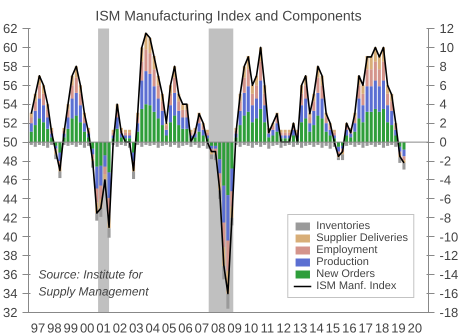 The height and width of the screenshot is (335, 461). I want to click on y-tick-label: 60, so click(10, 47).